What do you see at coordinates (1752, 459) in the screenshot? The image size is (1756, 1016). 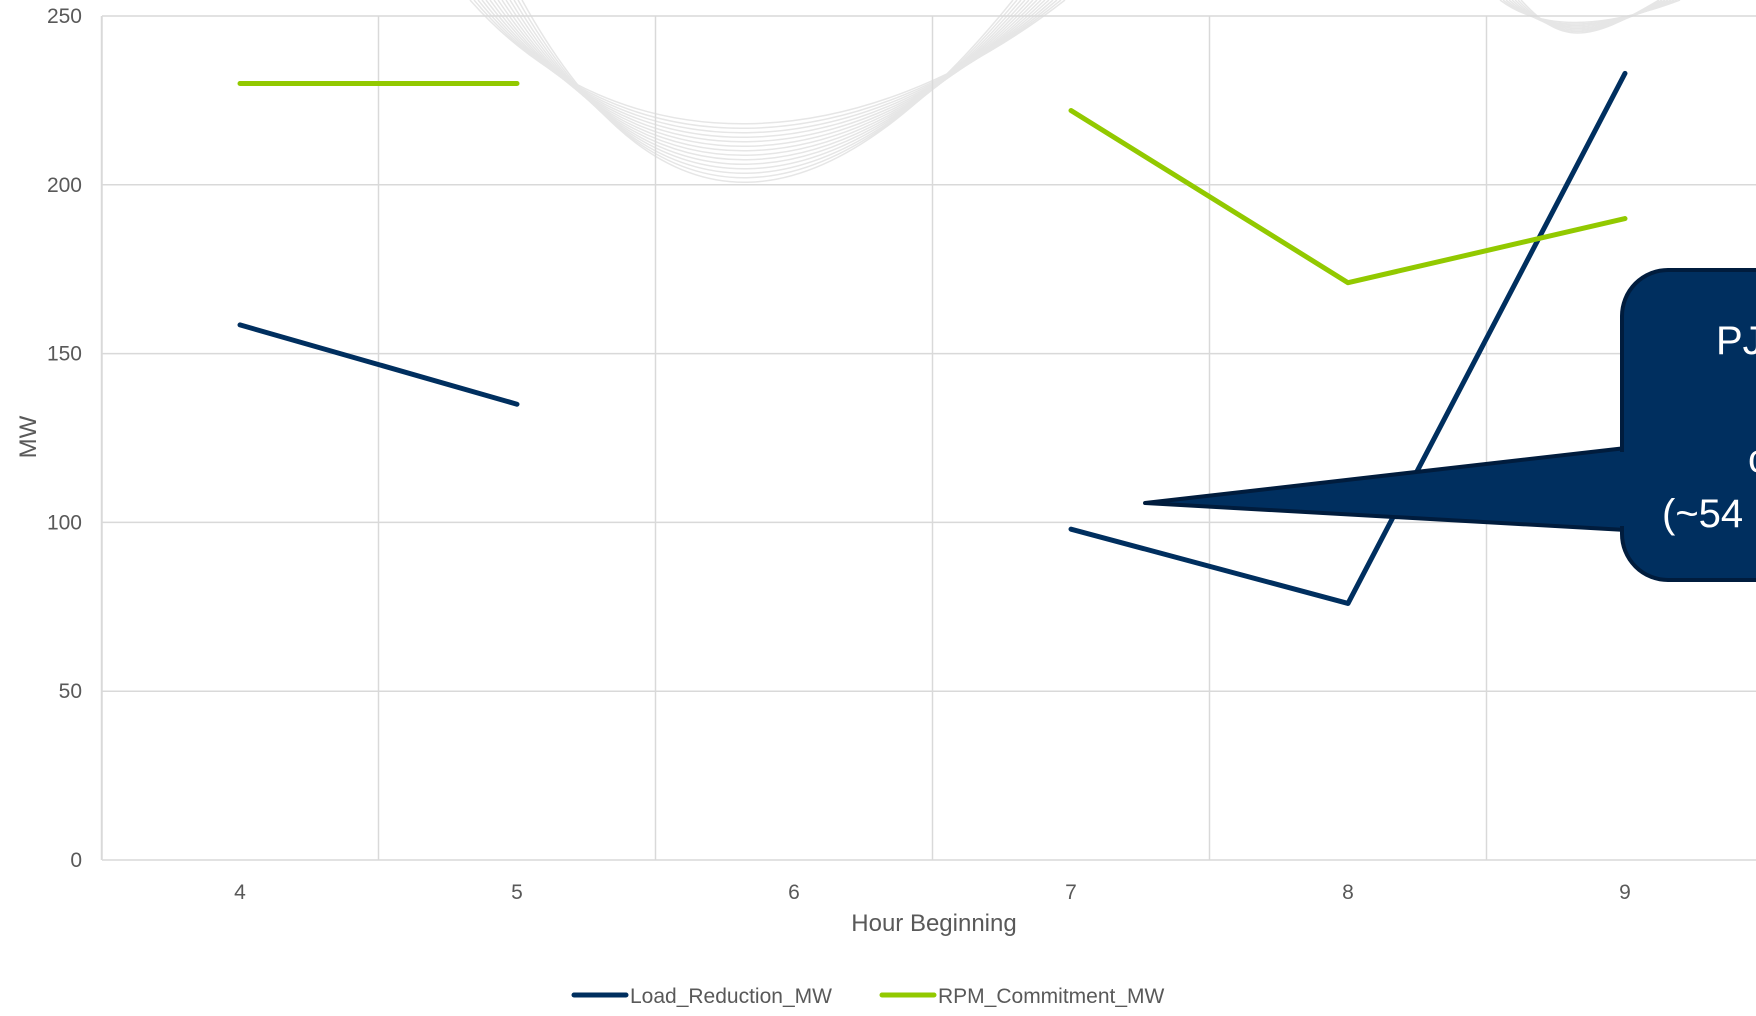 I see `callout-text-line: c` at bounding box center [1752, 459].